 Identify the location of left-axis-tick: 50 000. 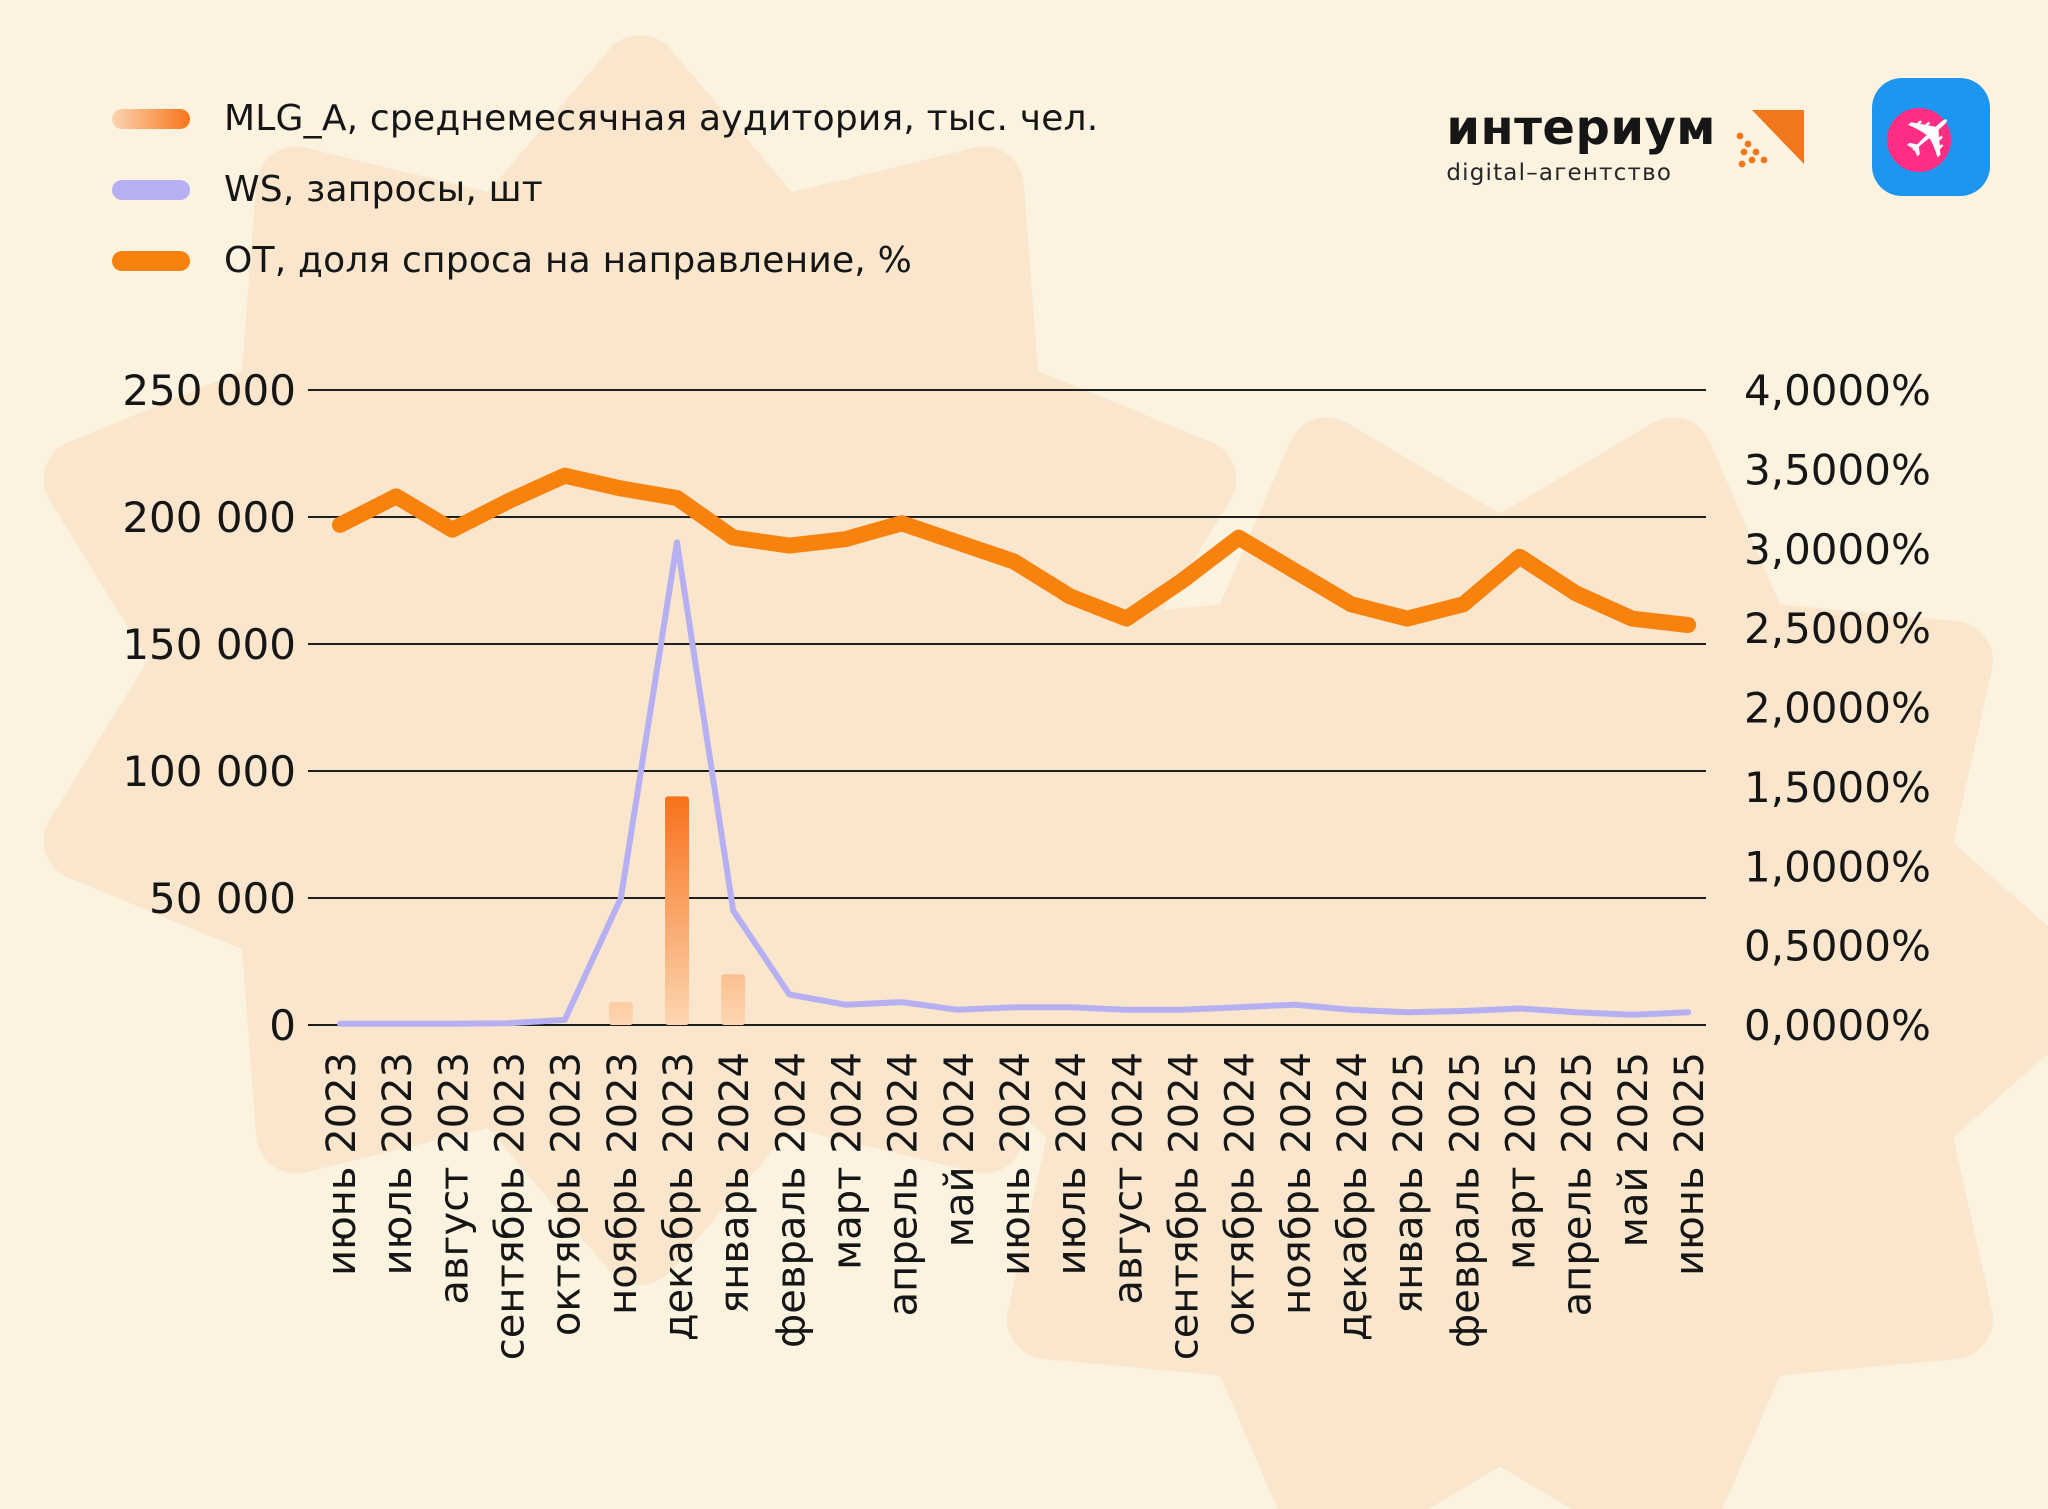
(222, 898).